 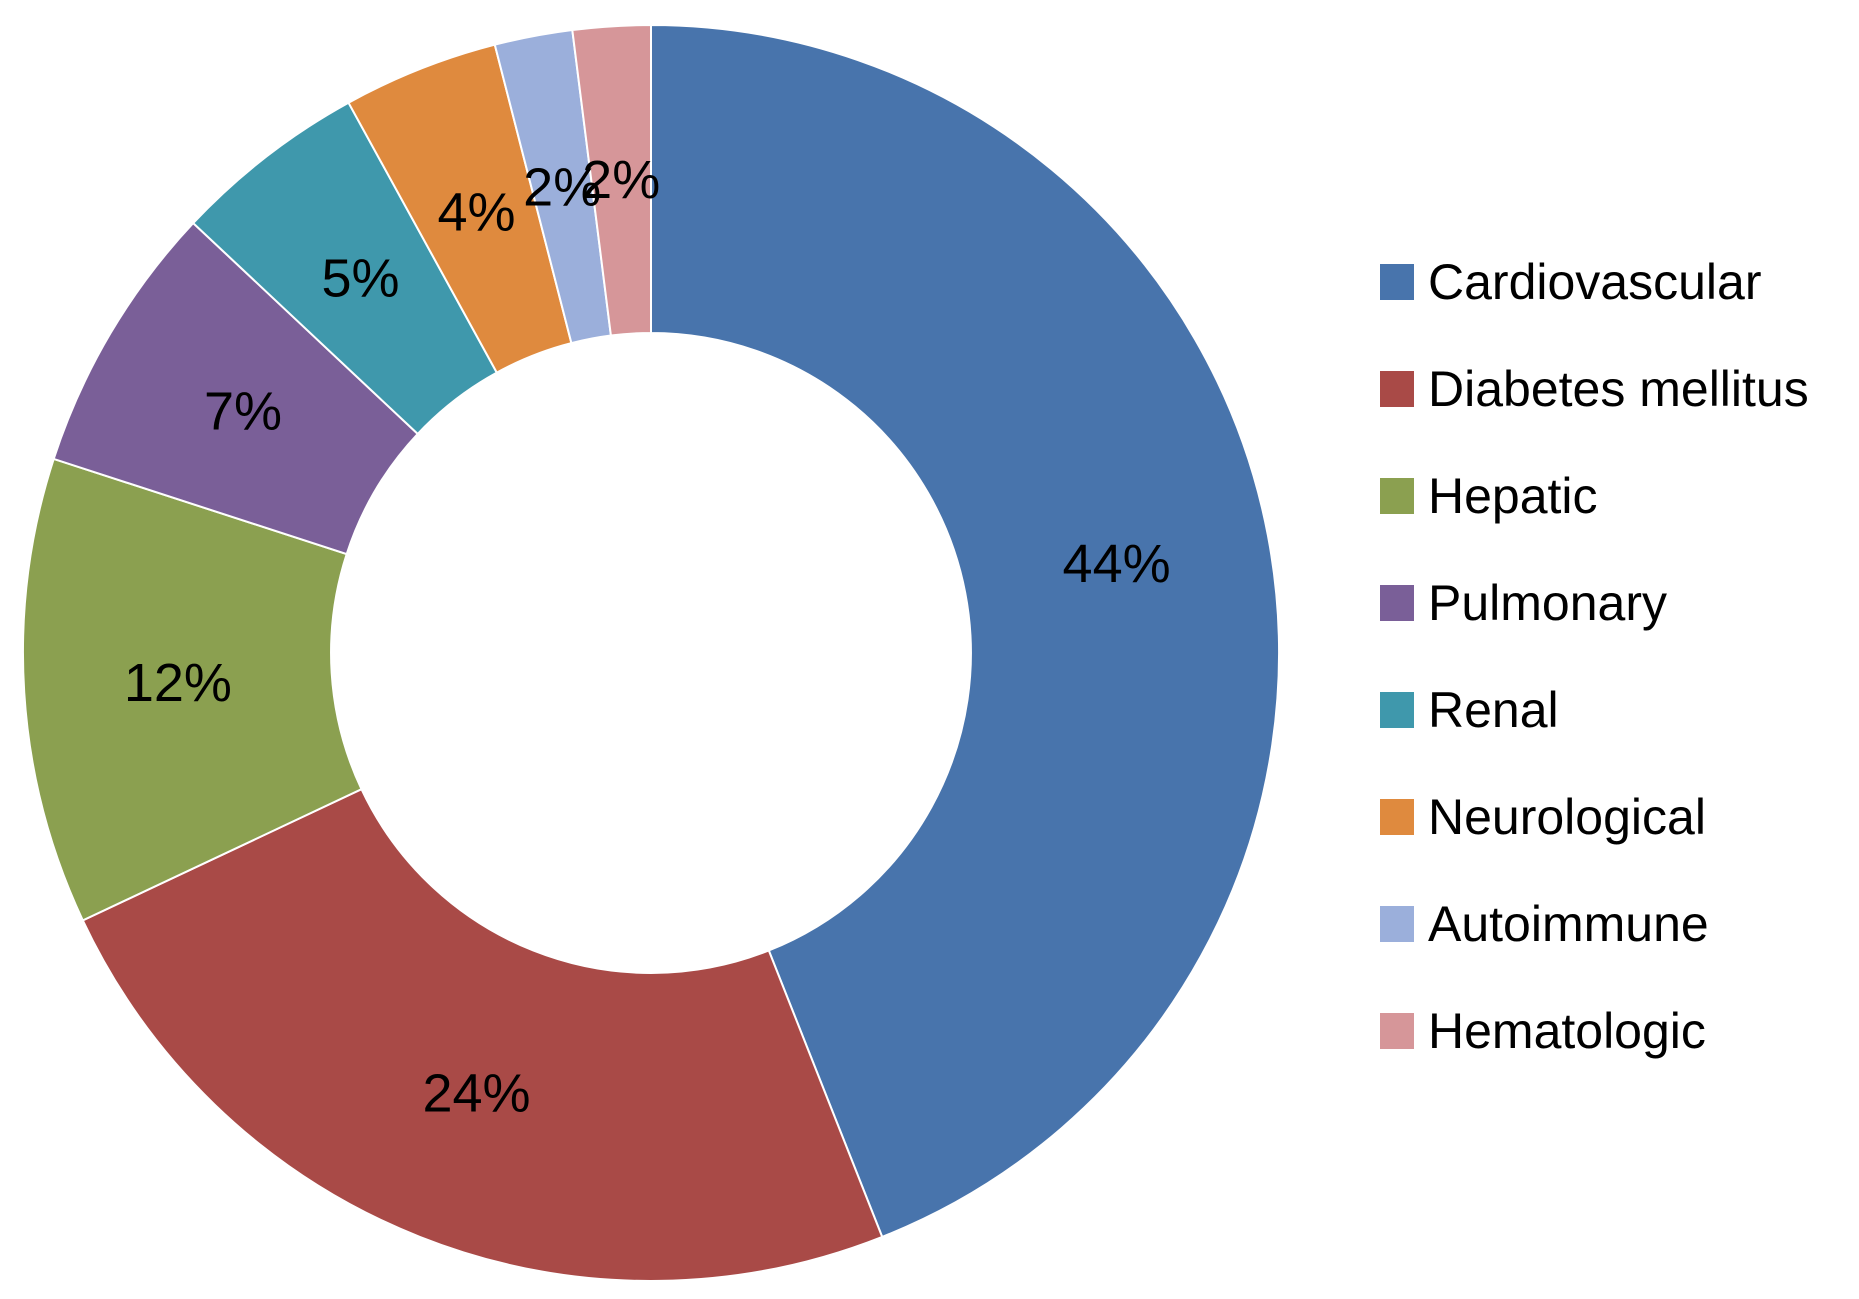 I want to click on legend-label-renal: Renal, so click(x=1493, y=709).